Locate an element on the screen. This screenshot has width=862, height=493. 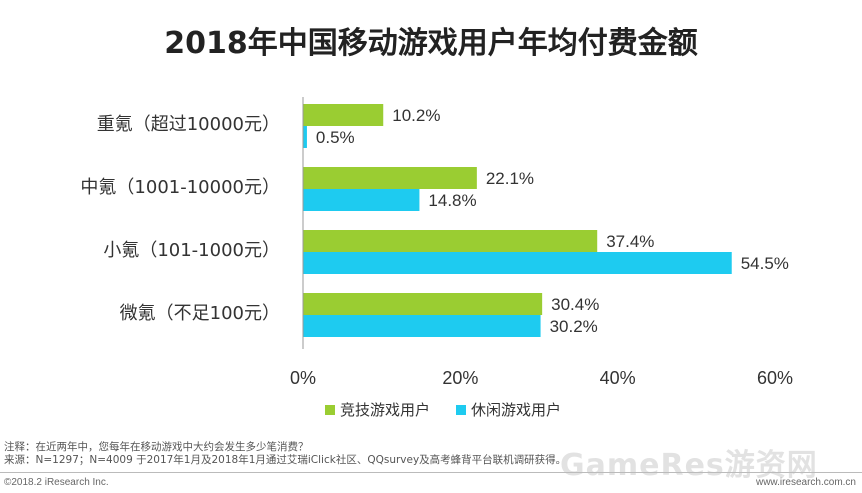
data-label: 22.1% is located at coordinates (510, 178).